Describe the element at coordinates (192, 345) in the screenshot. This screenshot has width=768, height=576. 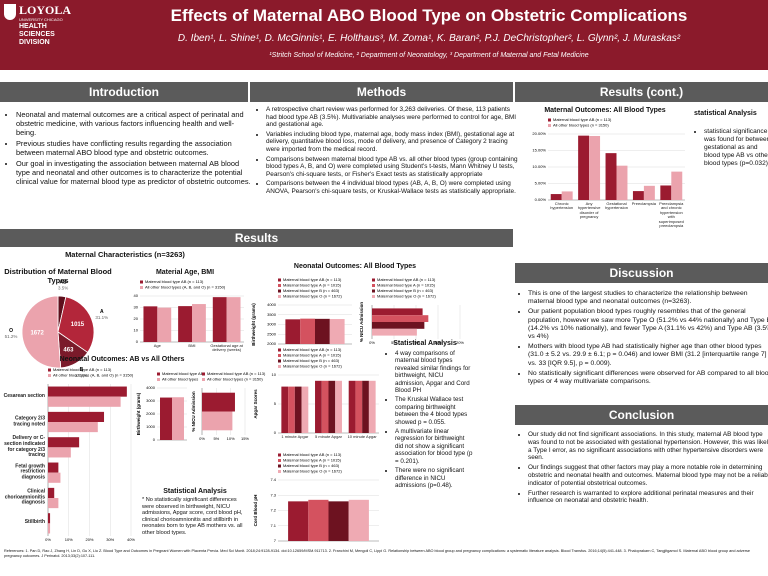
I see `category-label: BMI` at that location.